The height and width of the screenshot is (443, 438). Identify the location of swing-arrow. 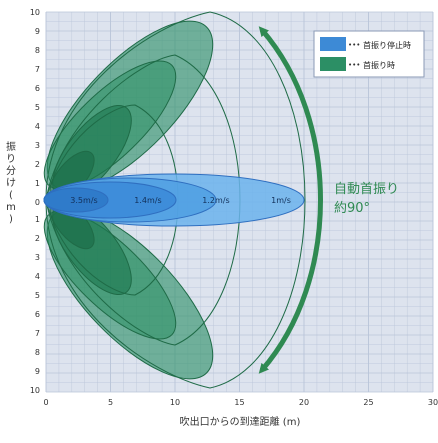
(290, 200).